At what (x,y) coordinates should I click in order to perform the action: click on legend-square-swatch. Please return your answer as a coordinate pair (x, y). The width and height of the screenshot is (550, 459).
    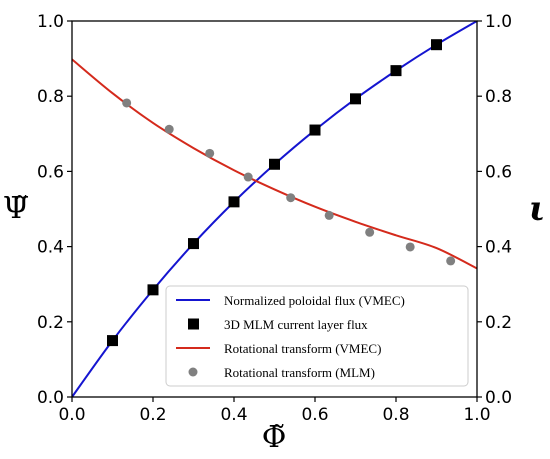
    Looking at the image, I should click on (193, 324).